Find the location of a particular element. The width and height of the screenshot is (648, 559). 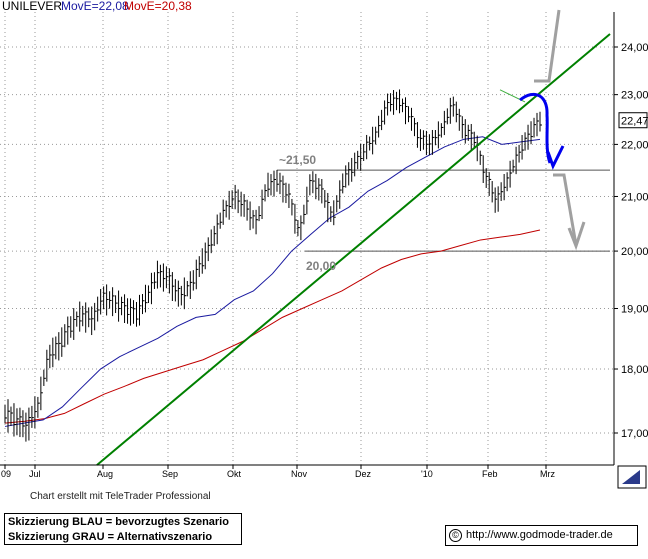

x-tick-label: Aug is located at coordinates (105, 474).